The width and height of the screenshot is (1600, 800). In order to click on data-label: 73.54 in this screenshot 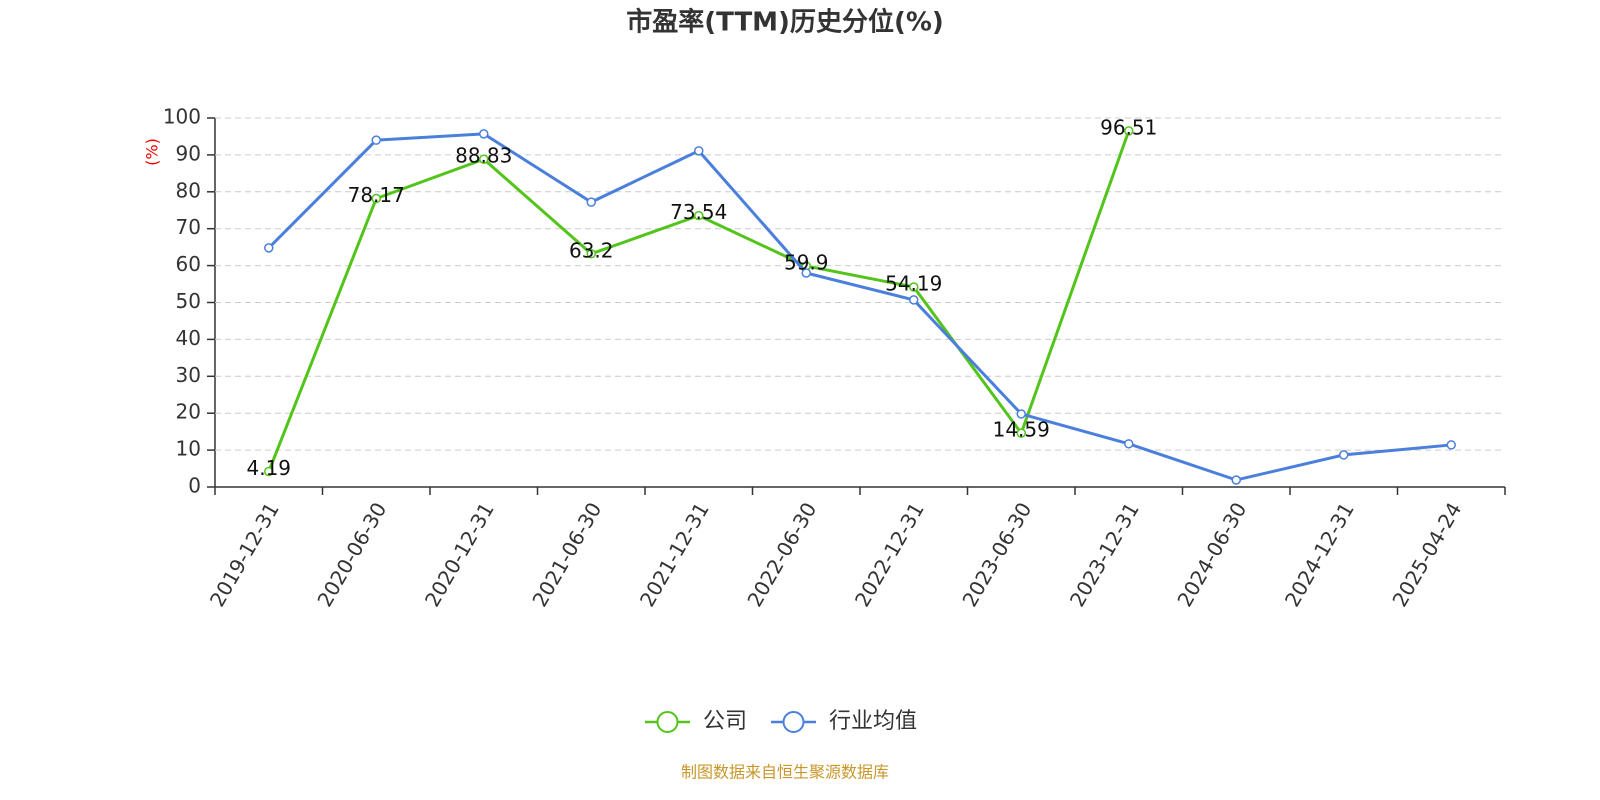, I will do `click(698, 212)`.